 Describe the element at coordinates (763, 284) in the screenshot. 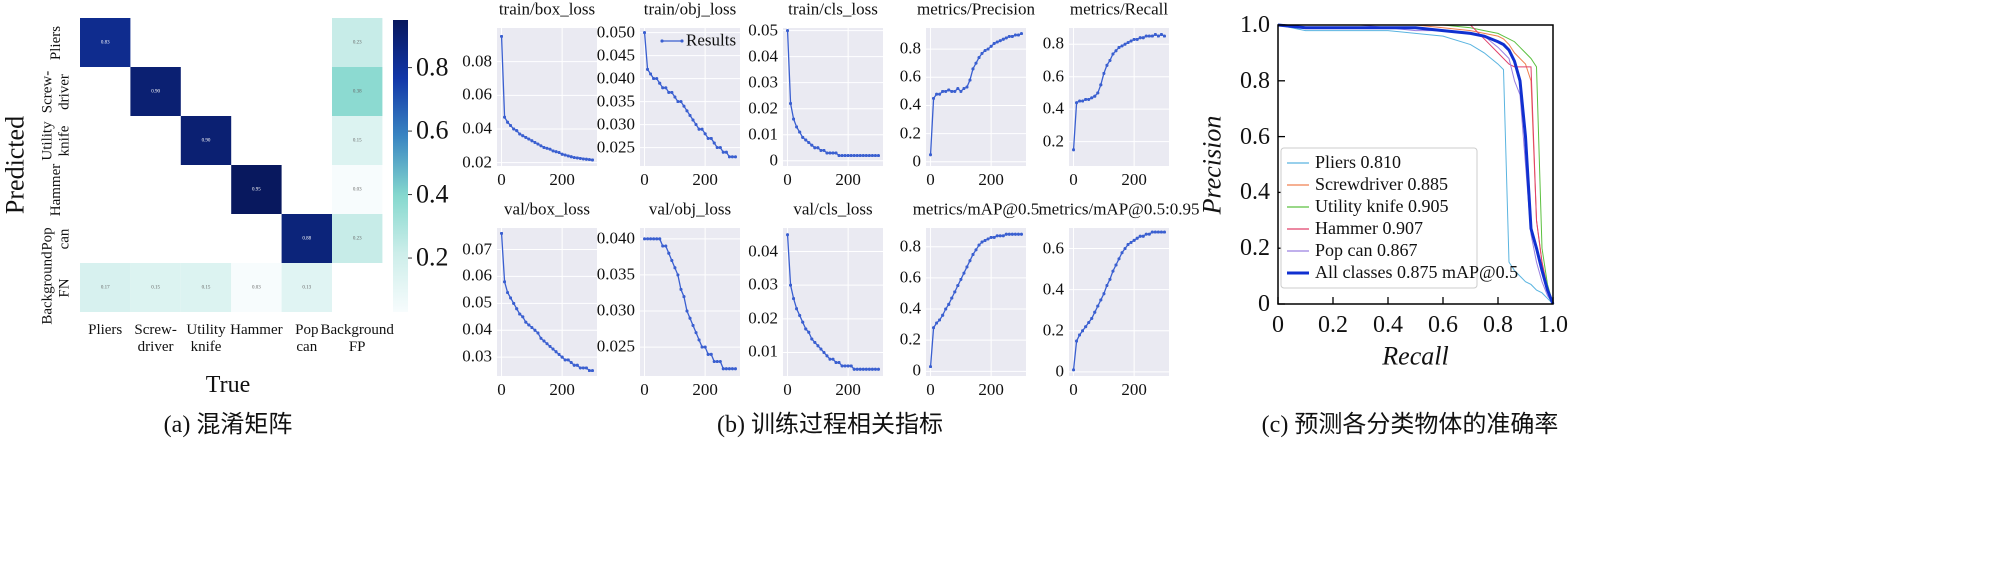

I see `y-tick-label: 0.03` at that location.